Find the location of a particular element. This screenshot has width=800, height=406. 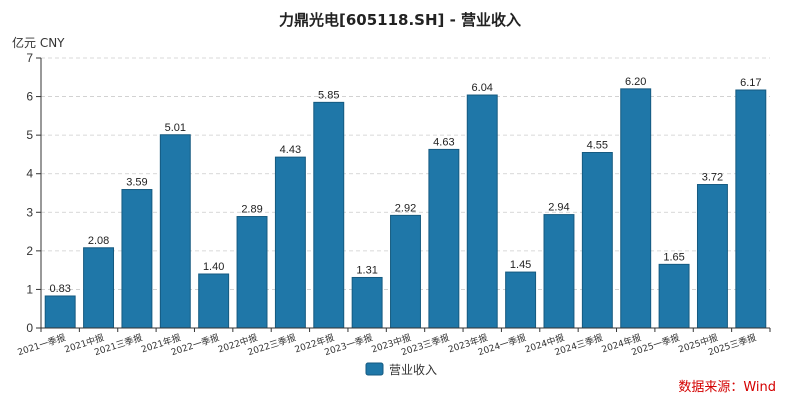

data-label: 2.94 is located at coordinates (558, 208).